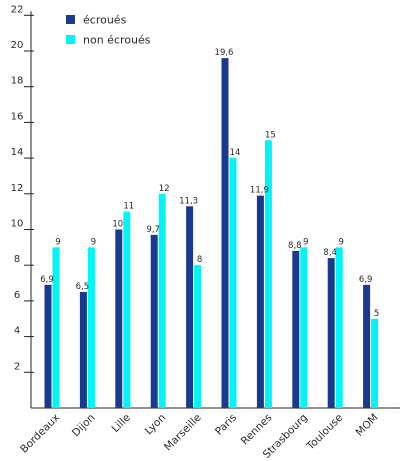 This screenshot has height=461, width=400. I want to click on y-tick-label: 18, so click(17, 81).